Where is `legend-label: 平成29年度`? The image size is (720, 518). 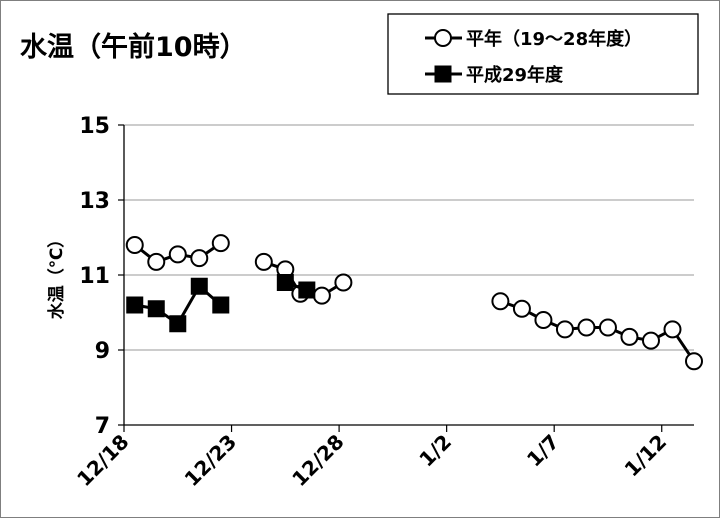
legend-label: 平成29年度 is located at coordinates (515, 75).